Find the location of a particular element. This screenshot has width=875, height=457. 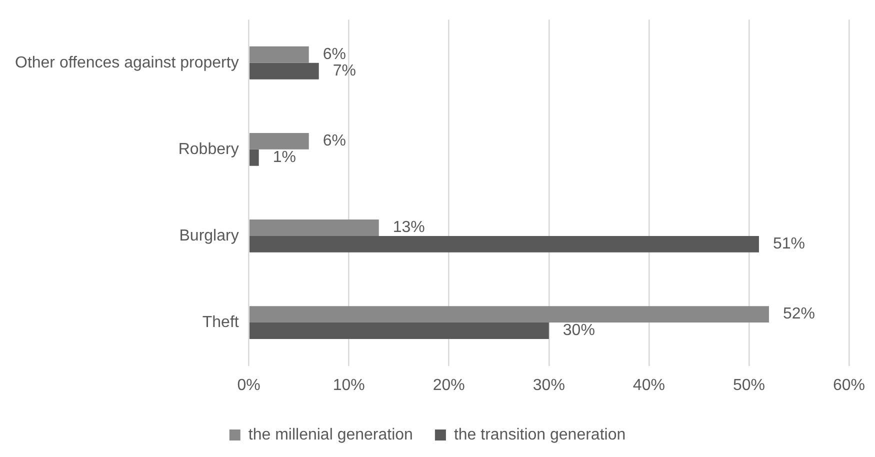

data-label: 52% is located at coordinates (798, 314).